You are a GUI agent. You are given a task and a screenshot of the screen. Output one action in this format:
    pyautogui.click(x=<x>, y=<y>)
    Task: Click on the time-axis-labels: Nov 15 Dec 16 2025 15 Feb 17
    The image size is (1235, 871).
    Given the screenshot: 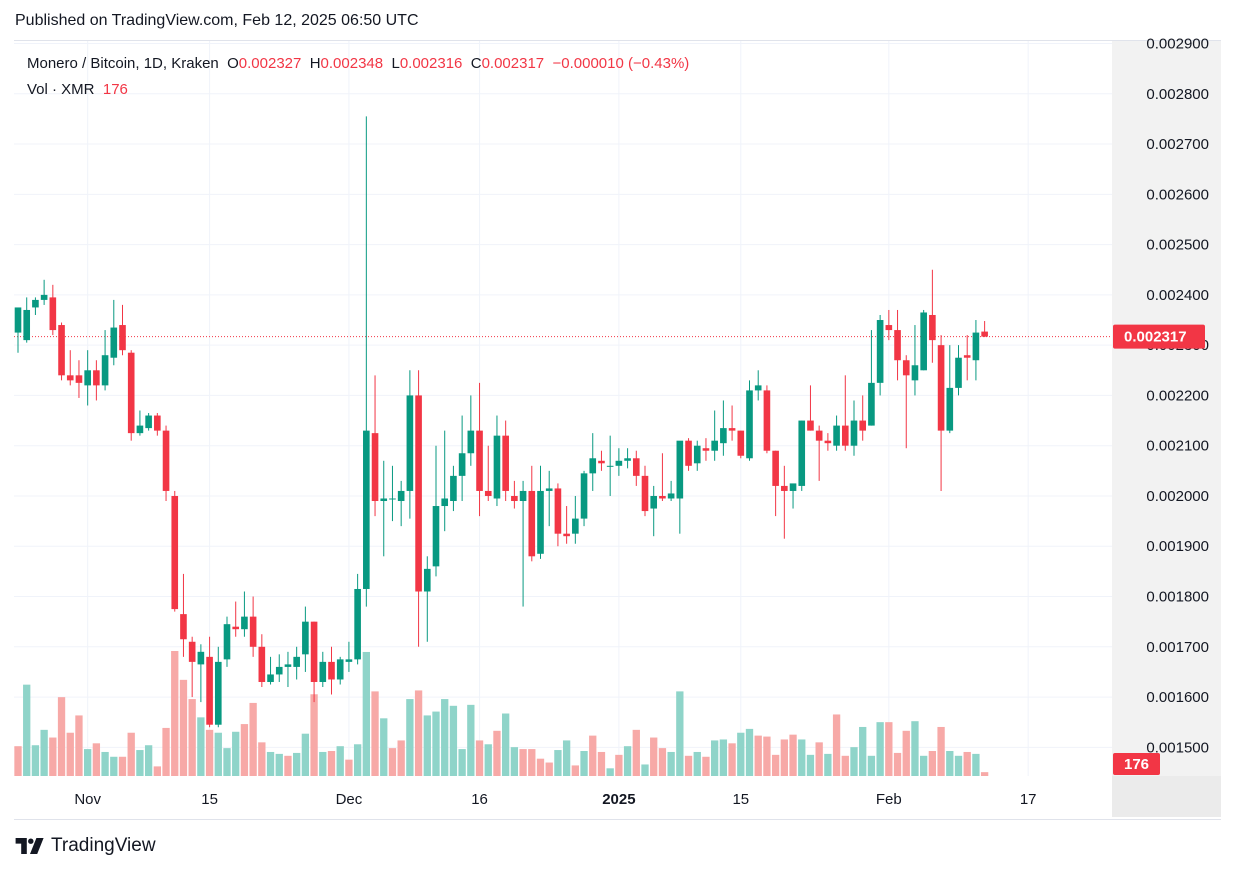 What is the action you would take?
    pyautogui.click(x=555, y=799)
    